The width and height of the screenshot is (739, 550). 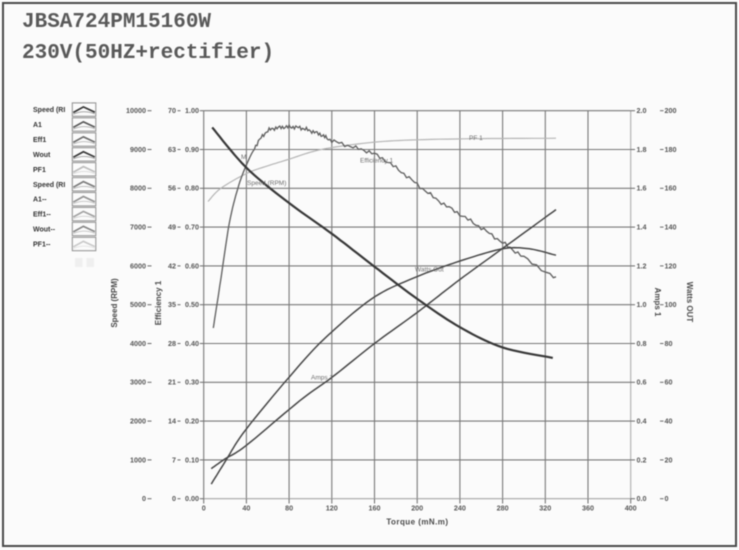 I want to click on svg-text: 1.6, so click(x=642, y=188).